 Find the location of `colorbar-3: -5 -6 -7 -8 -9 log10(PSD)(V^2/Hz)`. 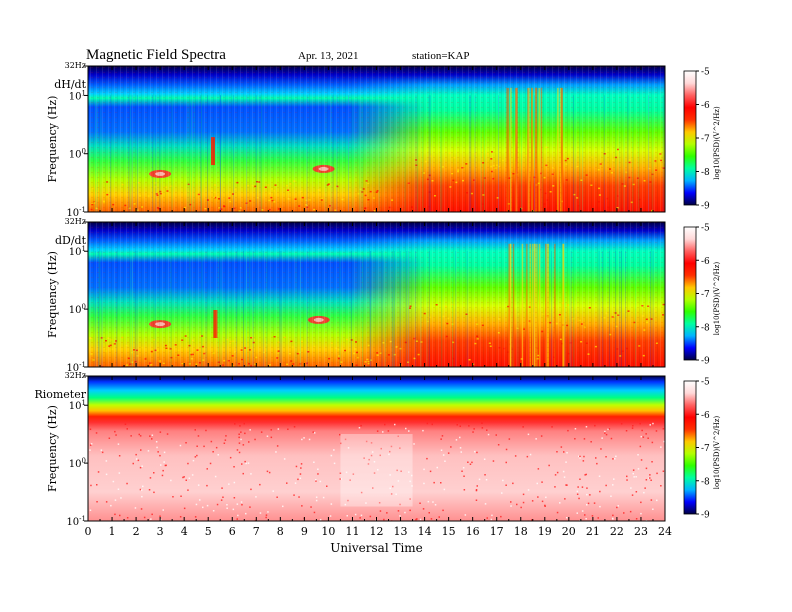

colorbar-3: -5 -6 -7 -8 -9 log10(PSD)(V^2/Hz) is located at coordinates (702, 449).